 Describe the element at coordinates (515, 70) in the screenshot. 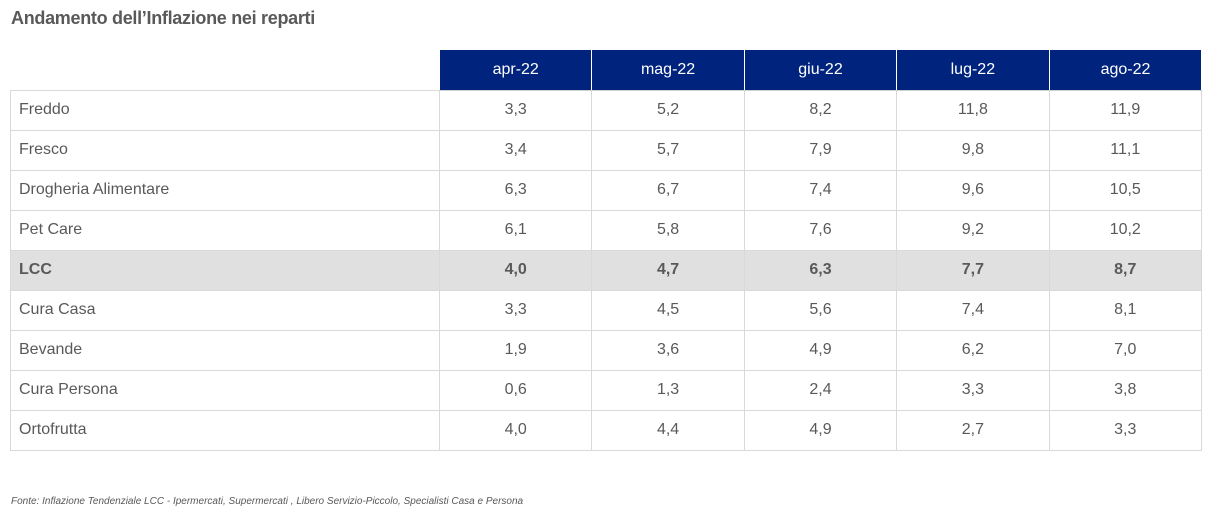

I see `column-header: apr-22` at that location.